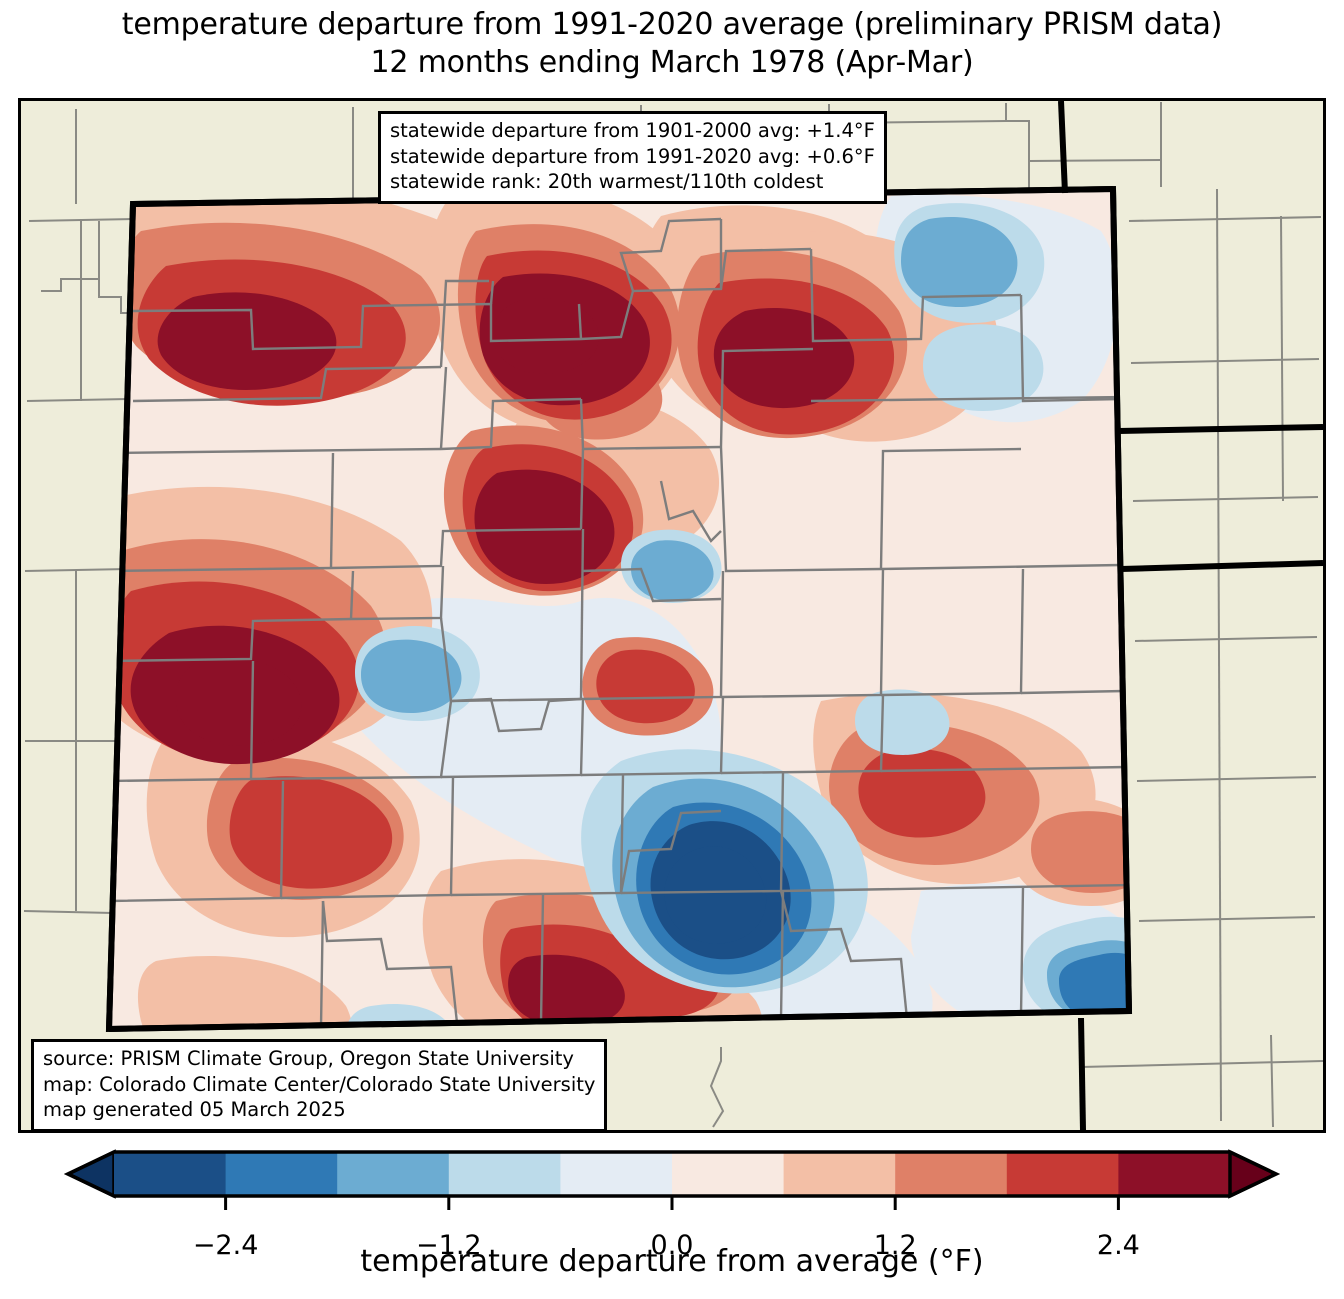  I want to click on colorbar-cells, so click(672, 1174).